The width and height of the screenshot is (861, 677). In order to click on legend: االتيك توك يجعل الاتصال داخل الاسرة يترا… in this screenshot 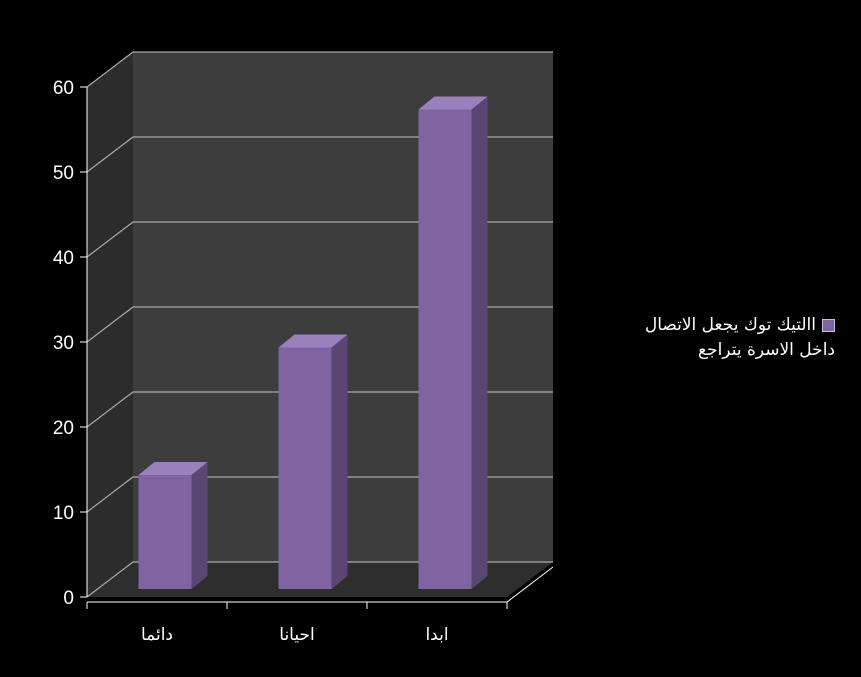, I will do `click(710, 338)`.